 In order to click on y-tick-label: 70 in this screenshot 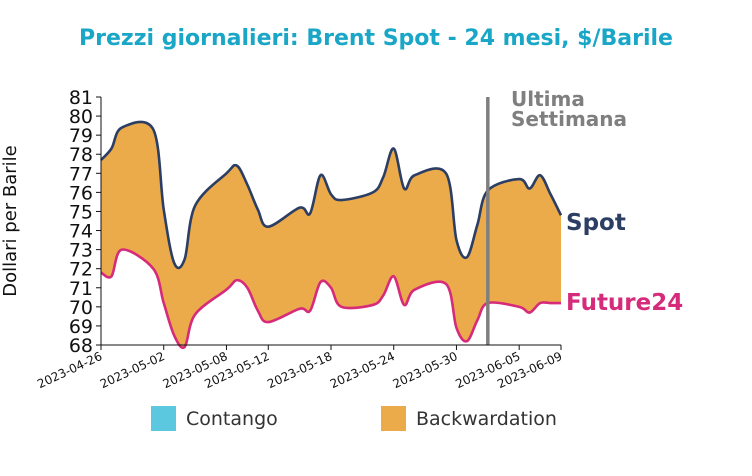, I will do `click(81, 308)`.